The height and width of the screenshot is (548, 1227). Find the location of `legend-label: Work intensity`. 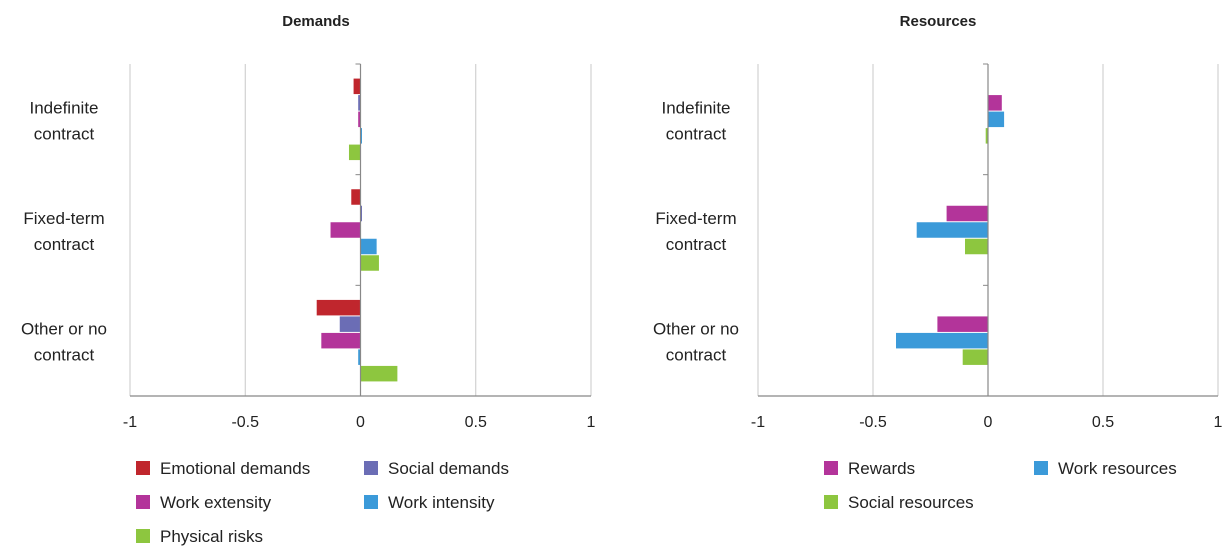

legend-label: Work intensity is located at coordinates (441, 502).